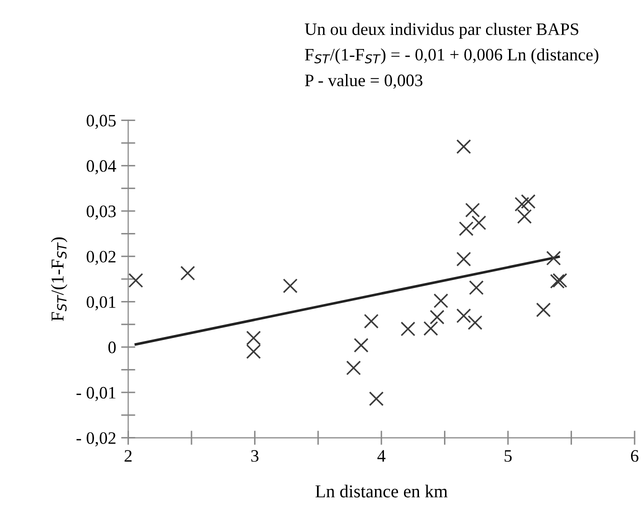 This screenshot has height=512, width=641. I want to click on y-tick-label: - 0,02, so click(96, 439).